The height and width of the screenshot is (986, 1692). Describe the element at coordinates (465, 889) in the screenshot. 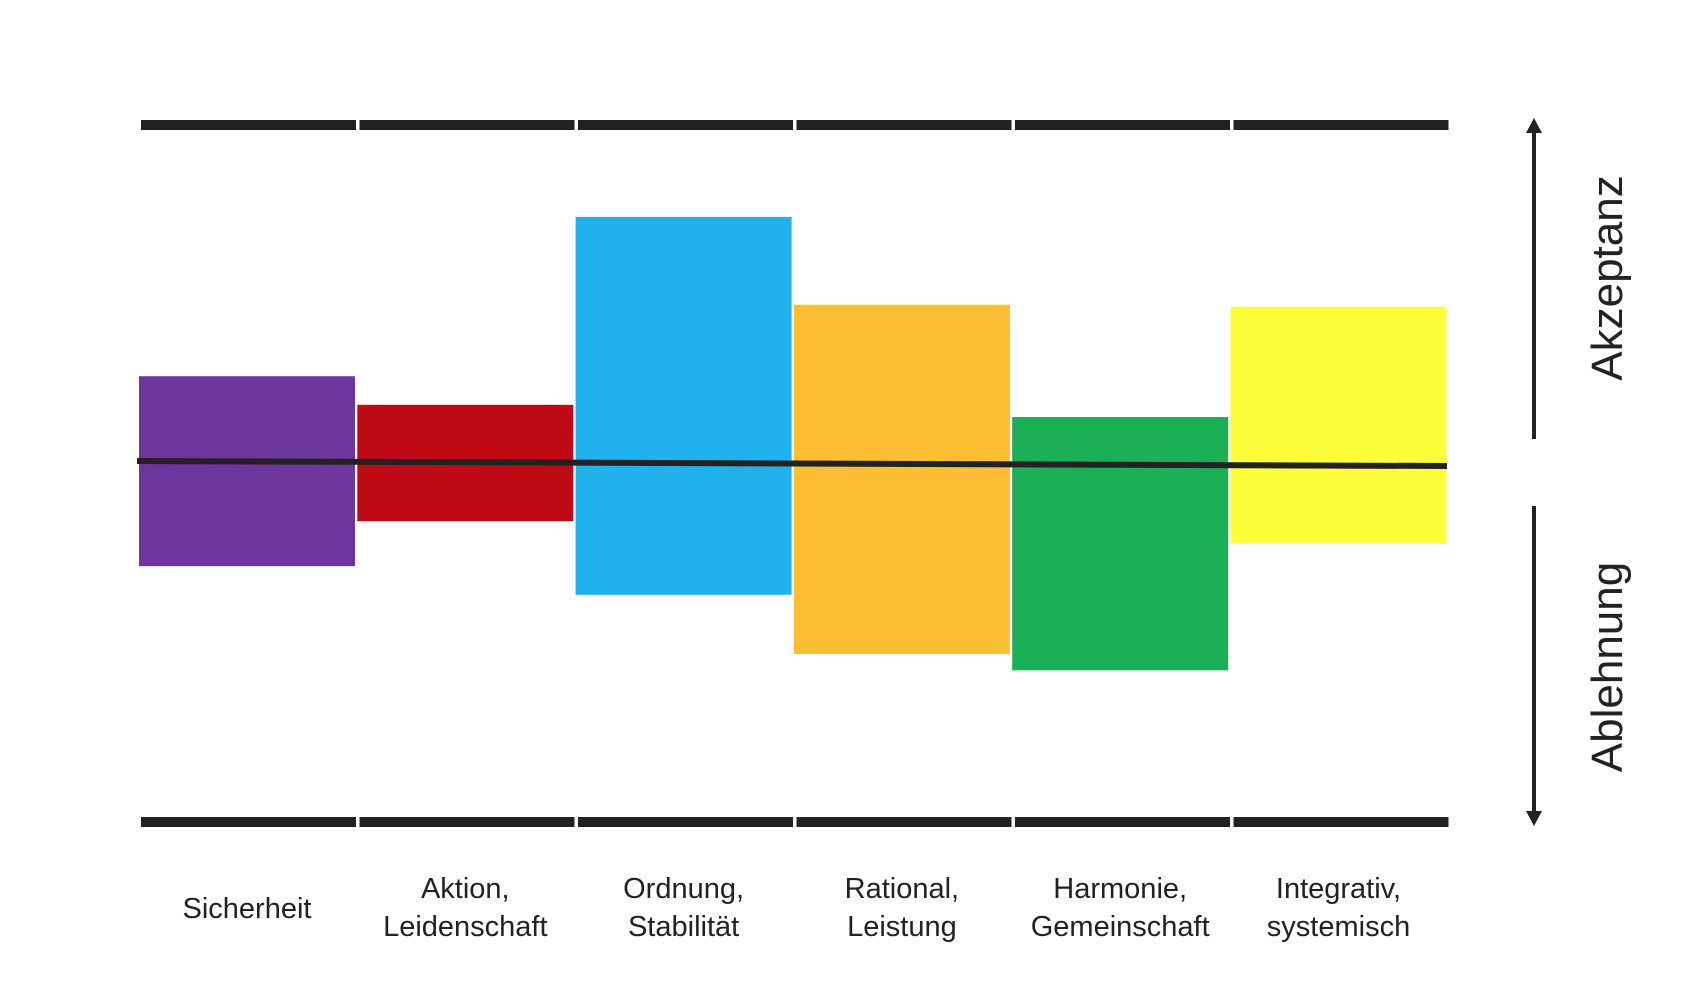

I see `category-label-2-line-1: Aktion,` at that location.